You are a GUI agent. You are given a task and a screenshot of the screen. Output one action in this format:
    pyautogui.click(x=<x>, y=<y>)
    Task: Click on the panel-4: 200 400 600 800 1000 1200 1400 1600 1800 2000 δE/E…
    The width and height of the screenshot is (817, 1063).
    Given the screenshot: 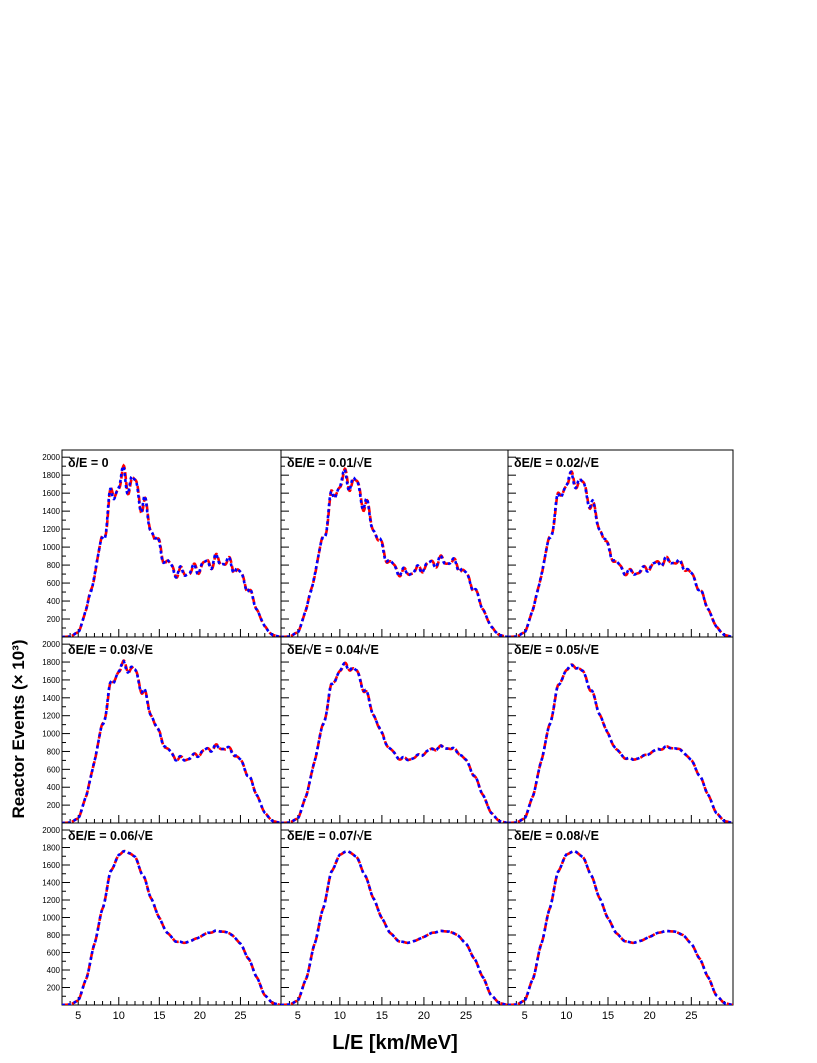 What is the action you would take?
    pyautogui.click(x=162, y=730)
    